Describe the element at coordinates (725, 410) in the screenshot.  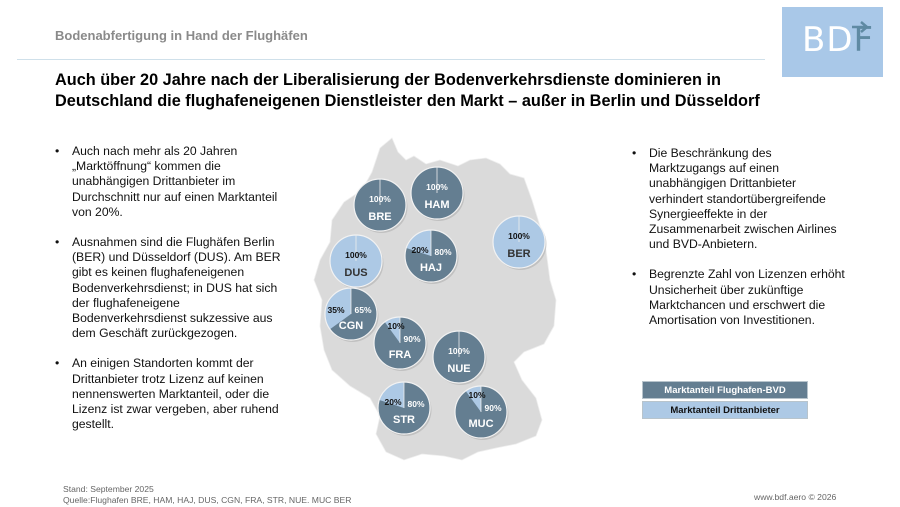
I see `legend-third-party: Marktanteil Drittanbieter` at that location.